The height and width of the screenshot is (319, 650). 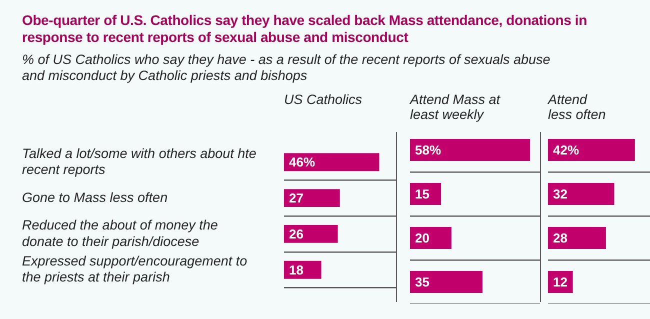 What do you see at coordinates (139, 161) in the screenshot?
I see `y-tick-label: Talked a lot/some with others about hte recent reports` at bounding box center [139, 161].